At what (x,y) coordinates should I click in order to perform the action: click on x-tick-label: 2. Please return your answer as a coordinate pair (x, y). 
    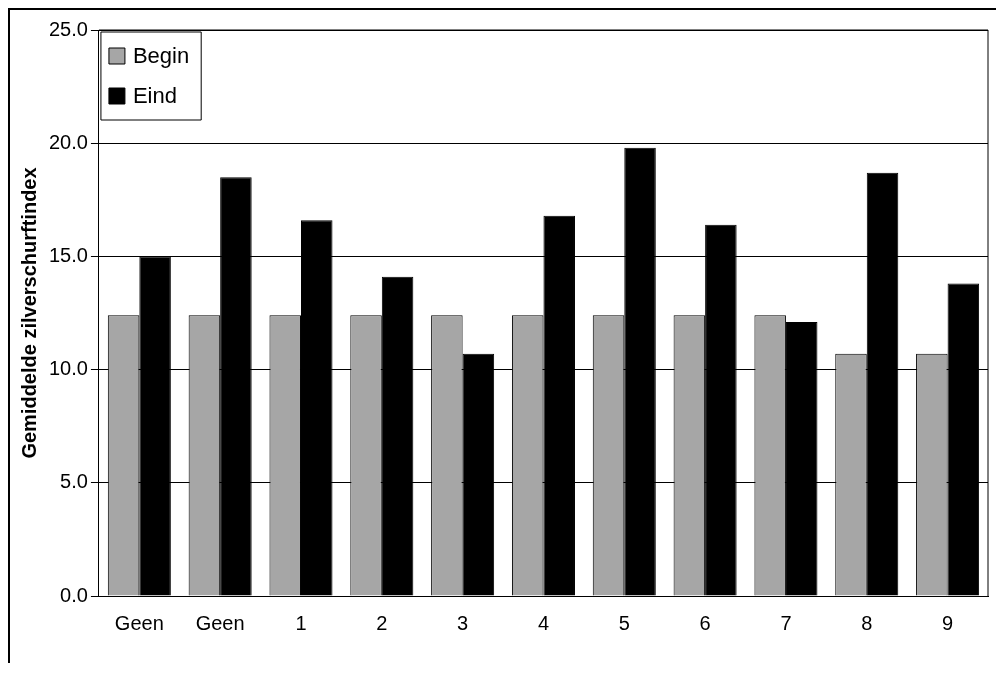
    Looking at the image, I should click on (382, 622).